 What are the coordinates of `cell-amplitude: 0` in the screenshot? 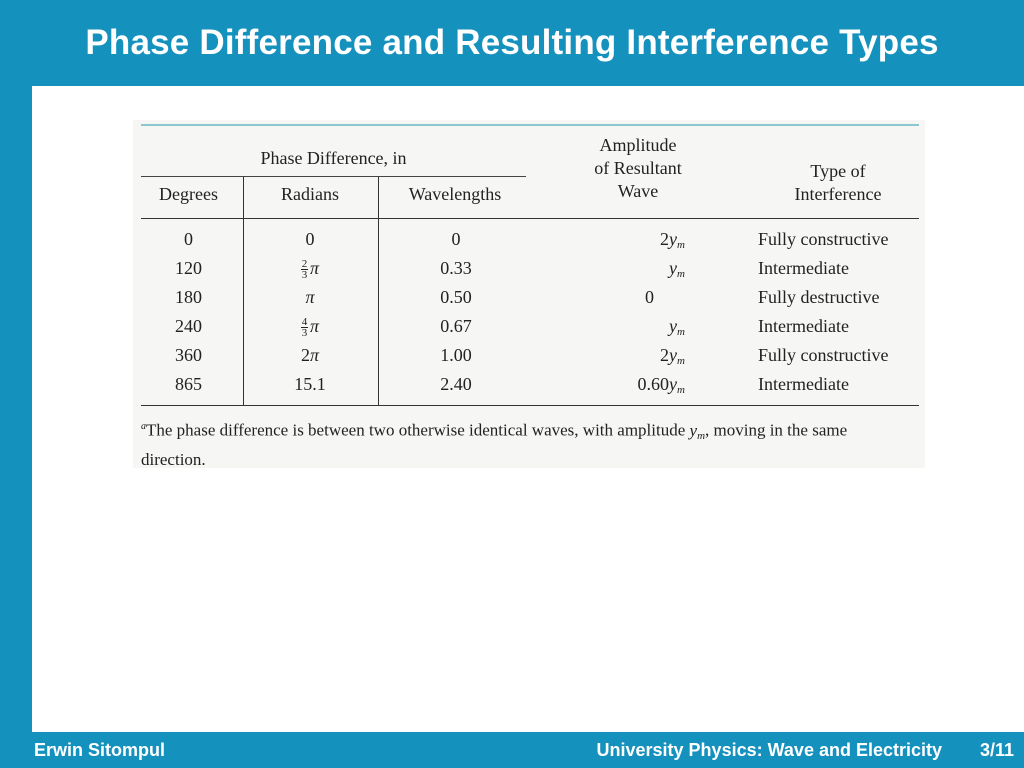 It's located at (649, 297).